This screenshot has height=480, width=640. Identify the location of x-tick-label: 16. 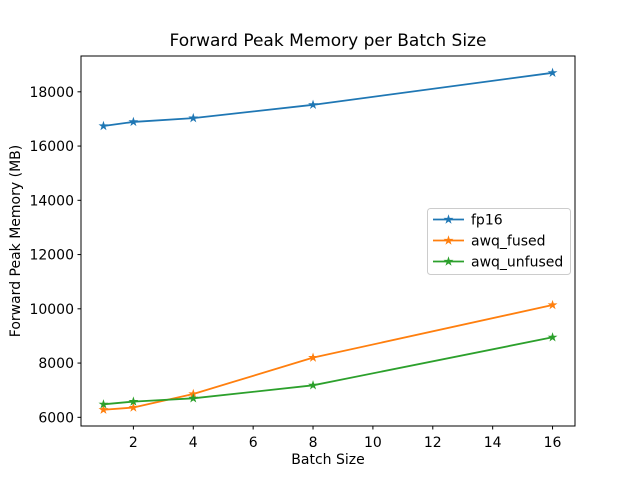
(553, 443).